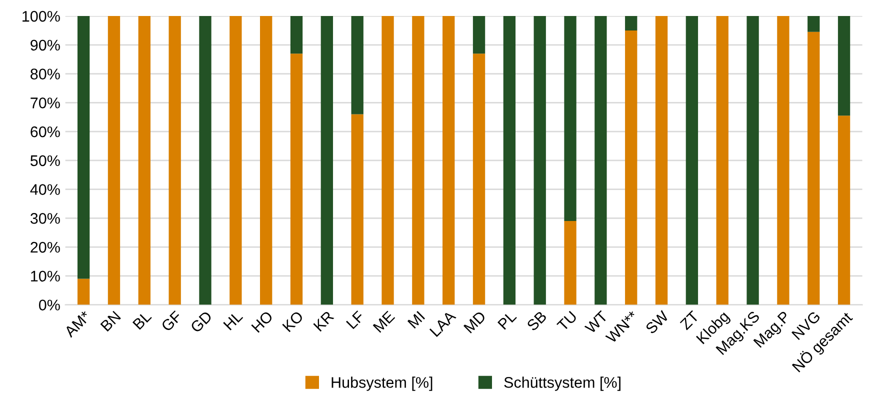  I want to click on x-tick-label: PL, so click(507, 320).